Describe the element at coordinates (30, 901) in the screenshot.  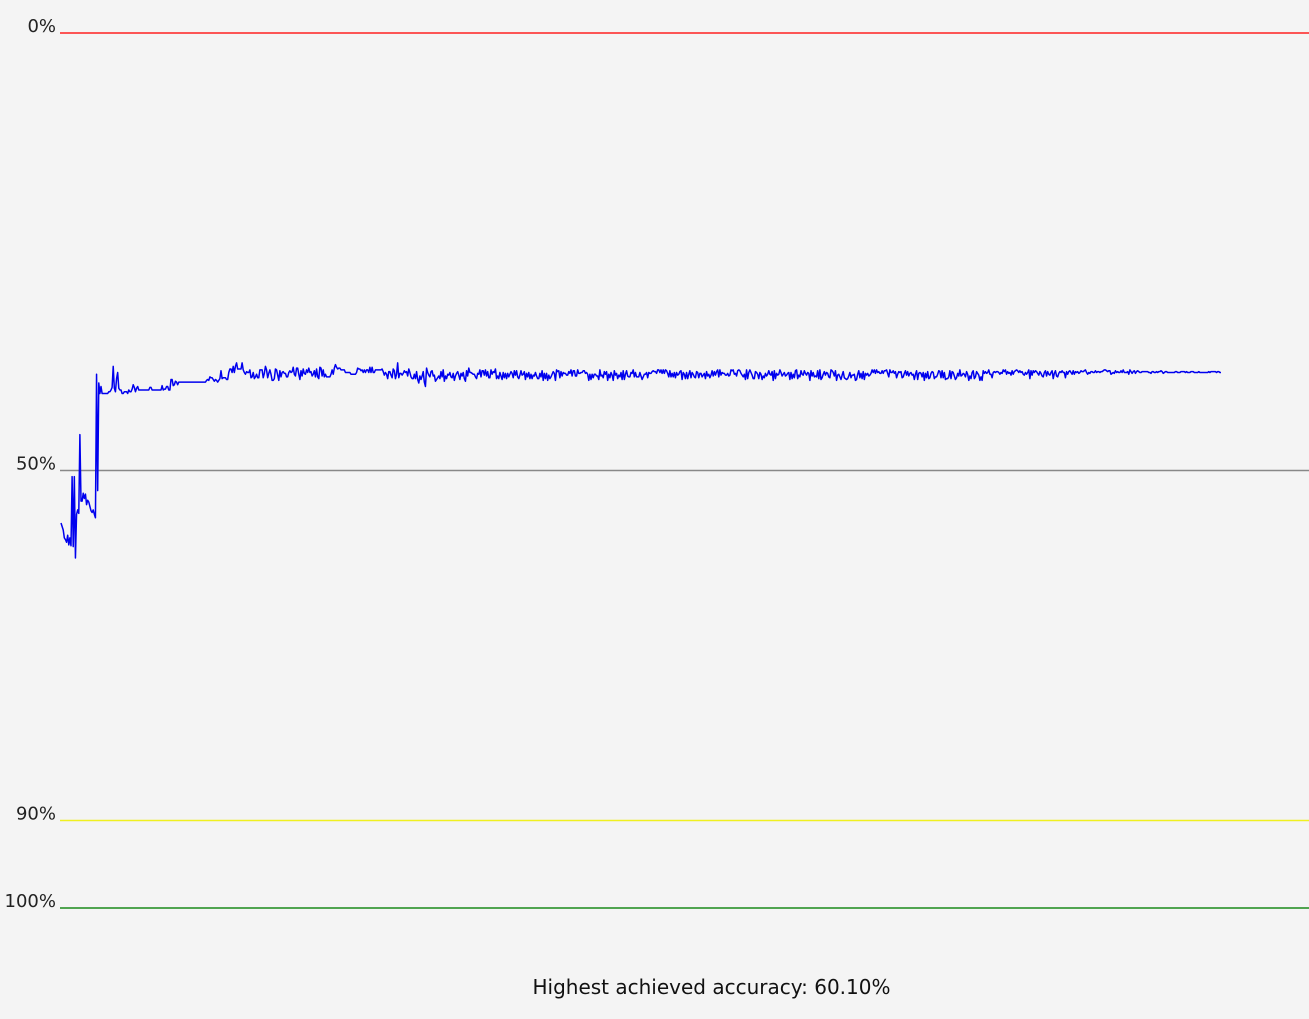
I see `reference-label-3: 100%` at that location.